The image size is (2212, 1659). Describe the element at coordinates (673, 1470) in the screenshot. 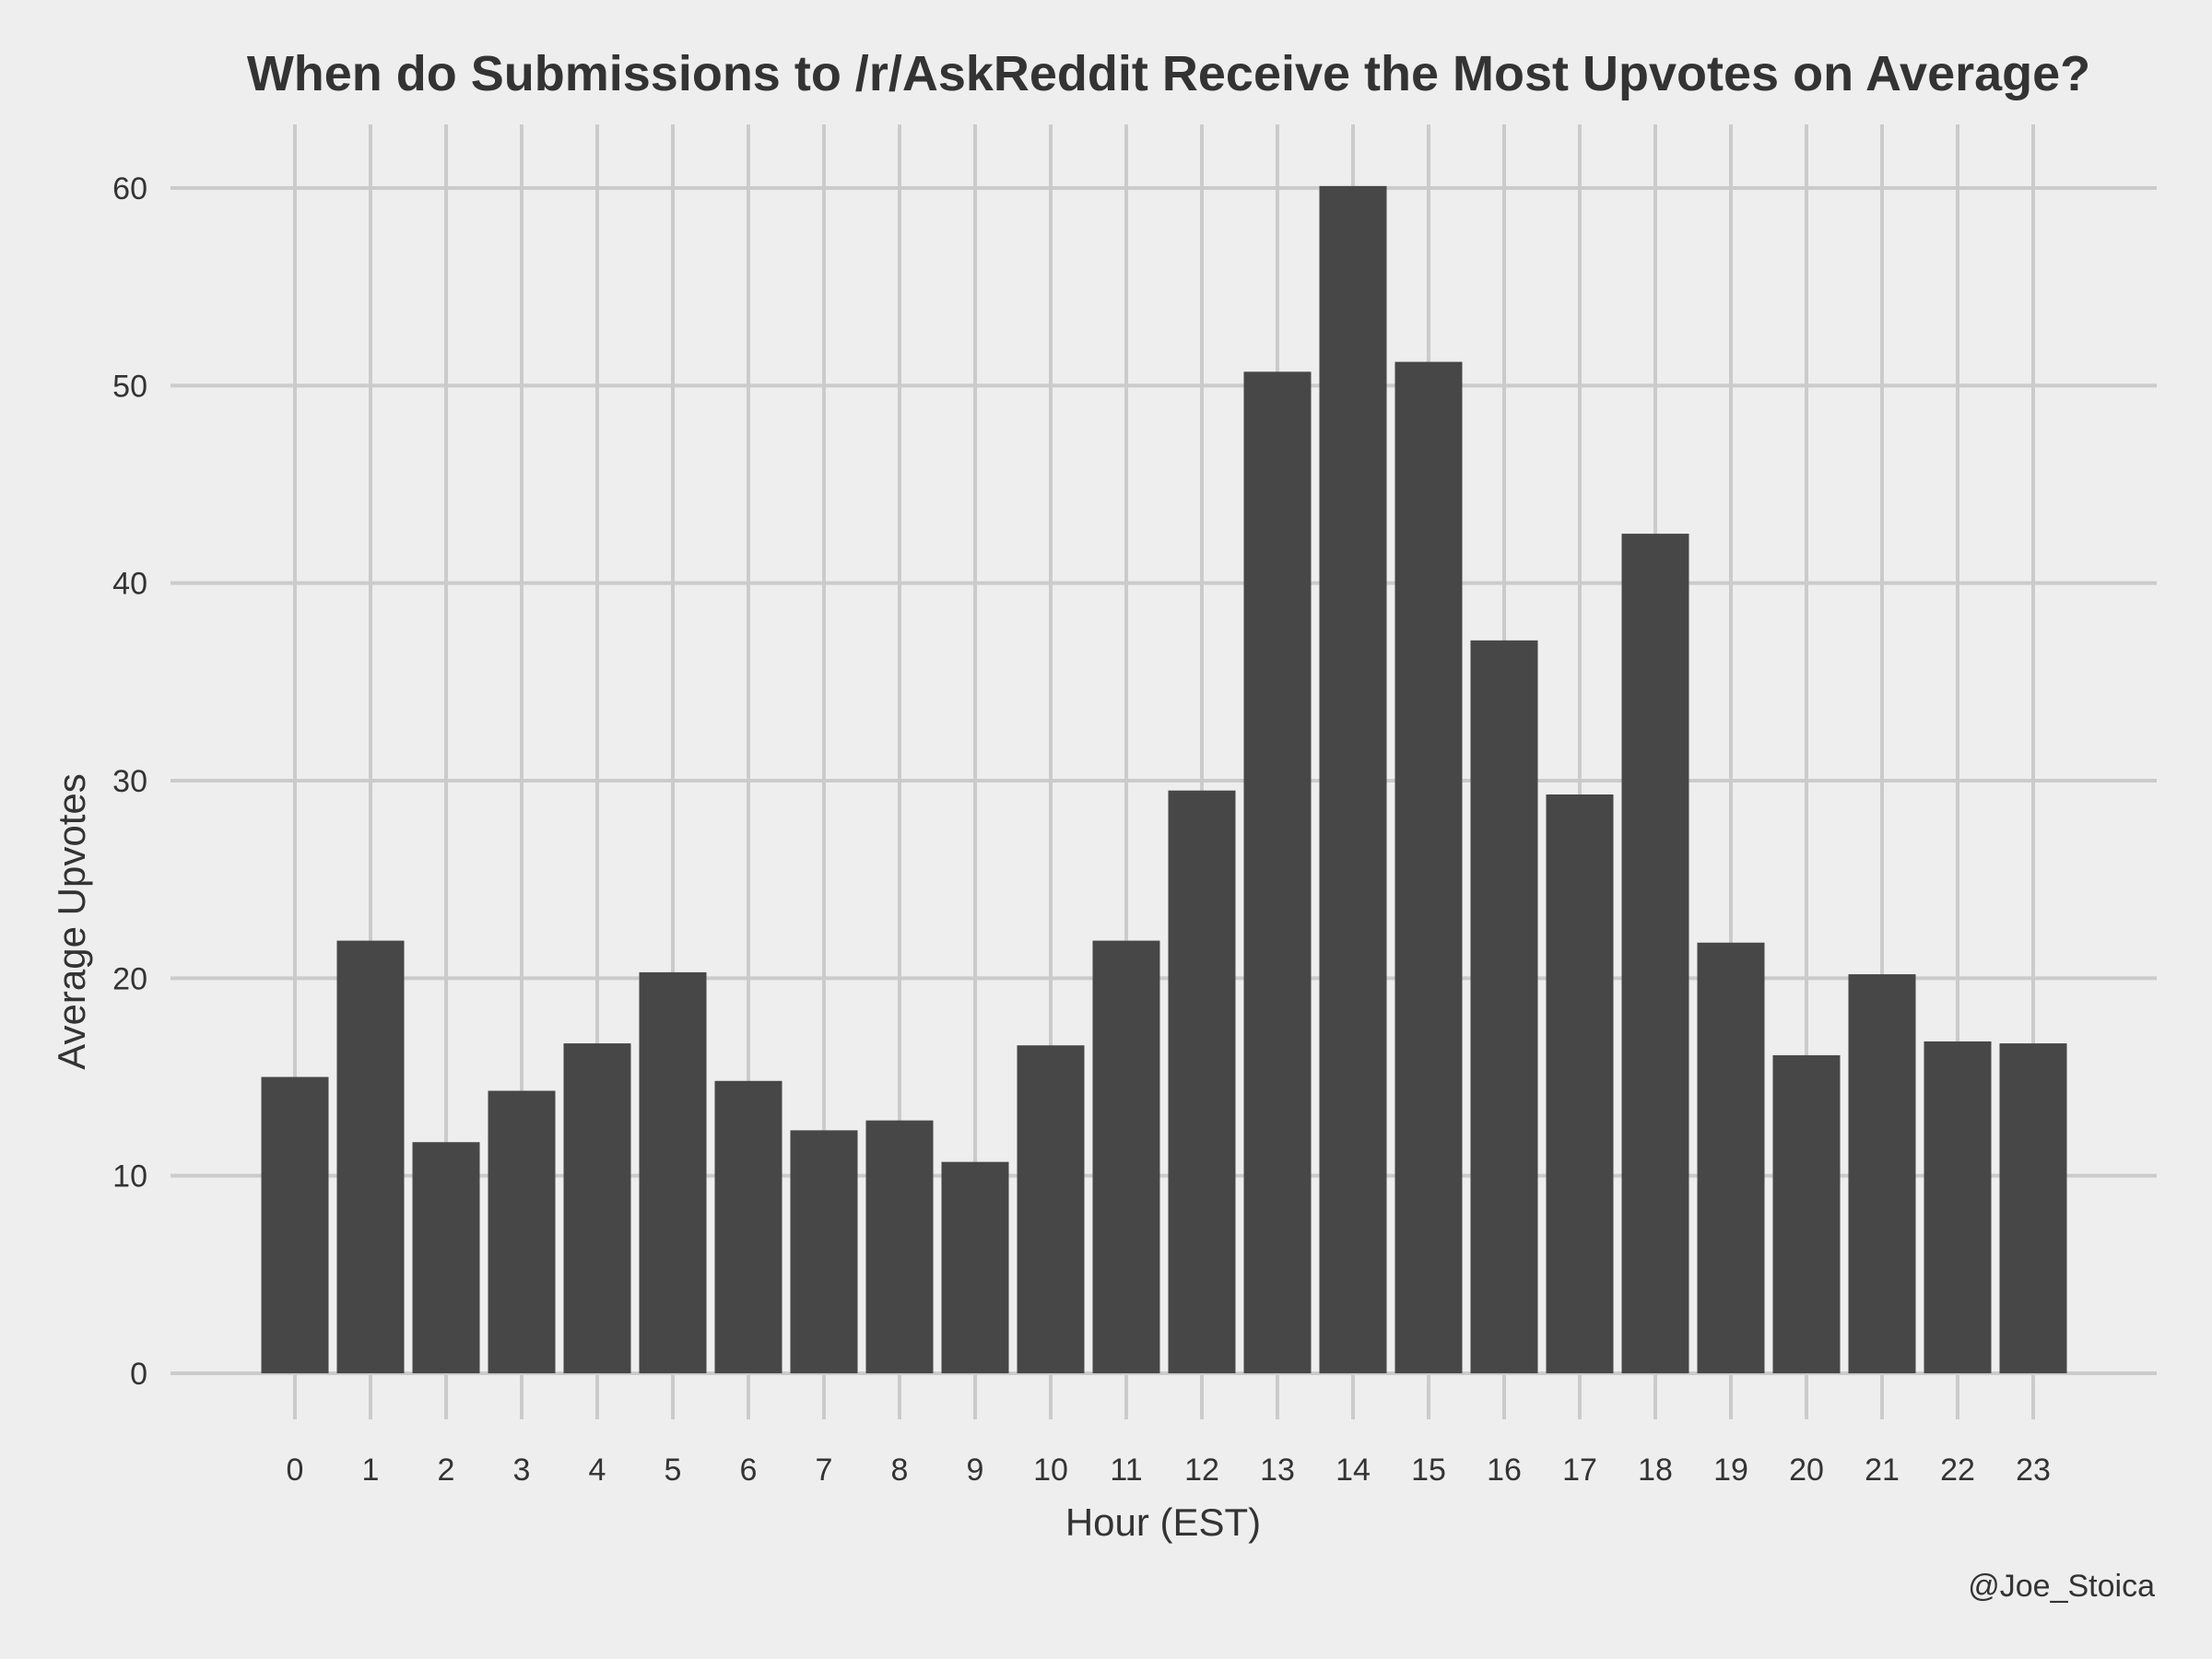

I see `x-tick-label: 5` at that location.